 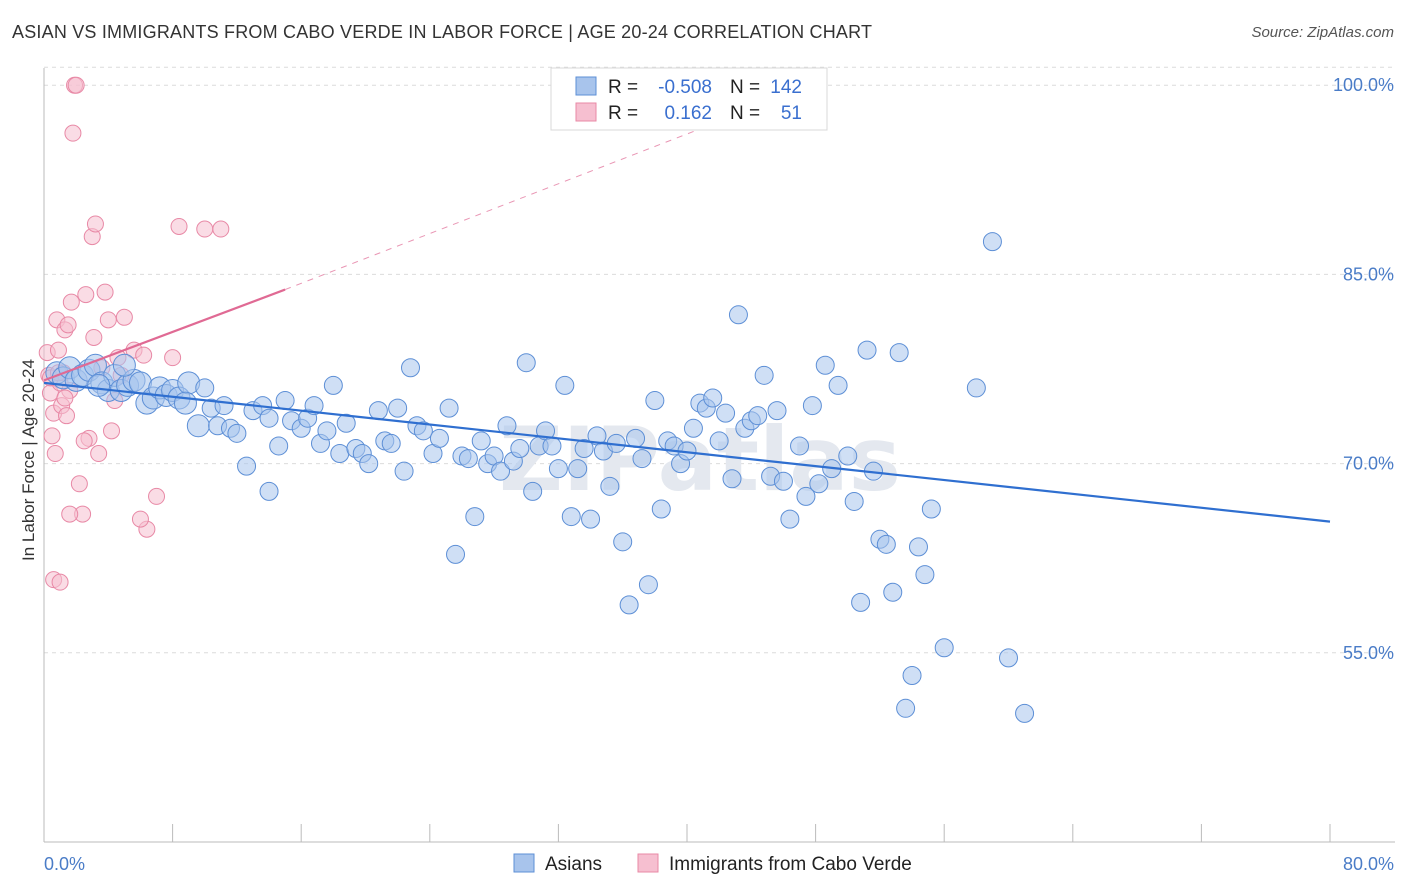 I want to click on y-tick-label: 70.0%, so click(x=1368, y=464).